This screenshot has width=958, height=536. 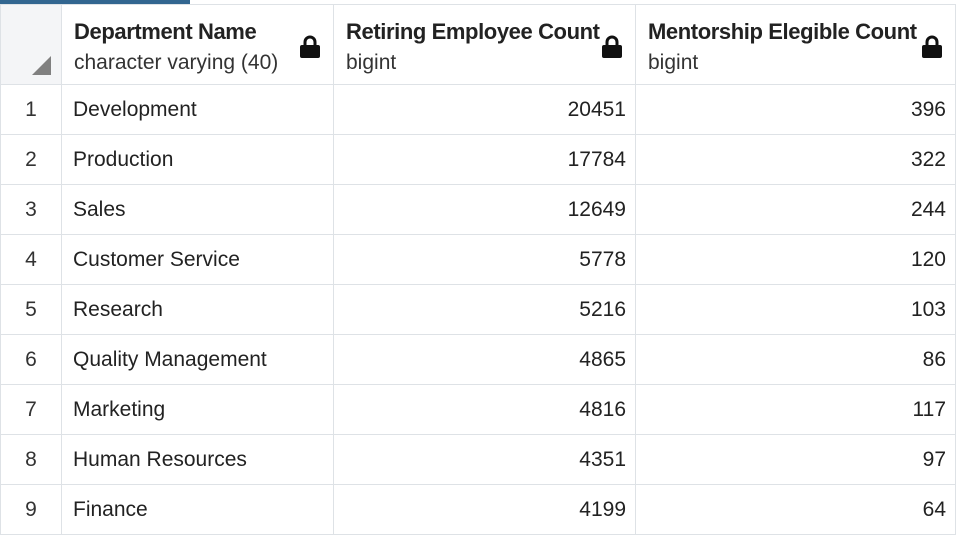 I want to click on cell-mentorship-elegible-count: 244, so click(x=795, y=209).